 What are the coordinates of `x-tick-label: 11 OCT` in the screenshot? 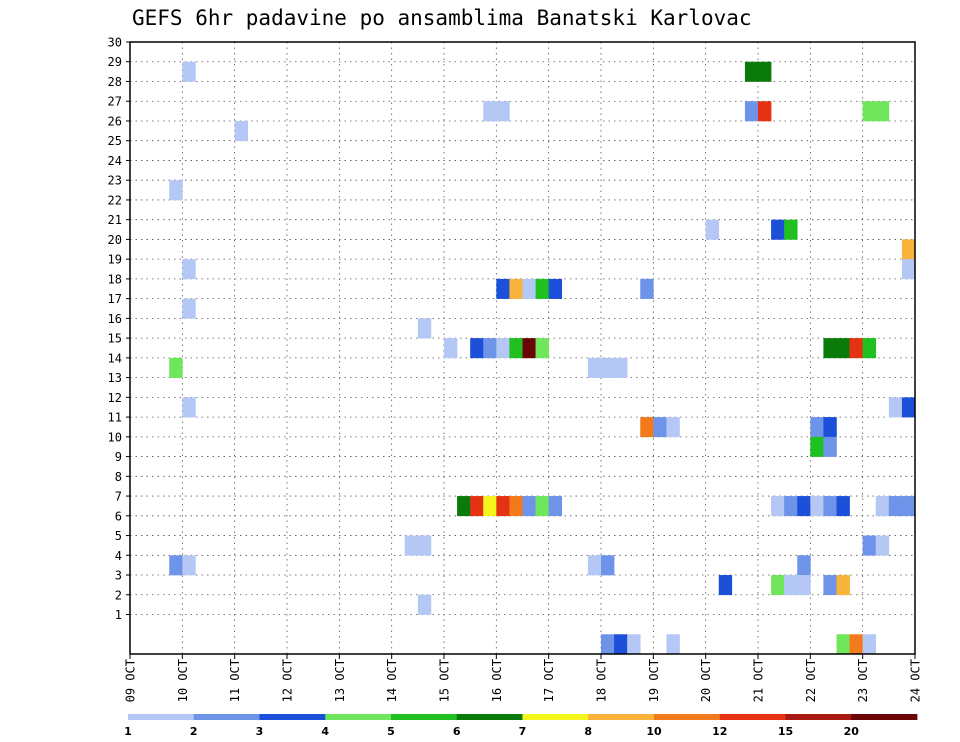 It's located at (235, 680).